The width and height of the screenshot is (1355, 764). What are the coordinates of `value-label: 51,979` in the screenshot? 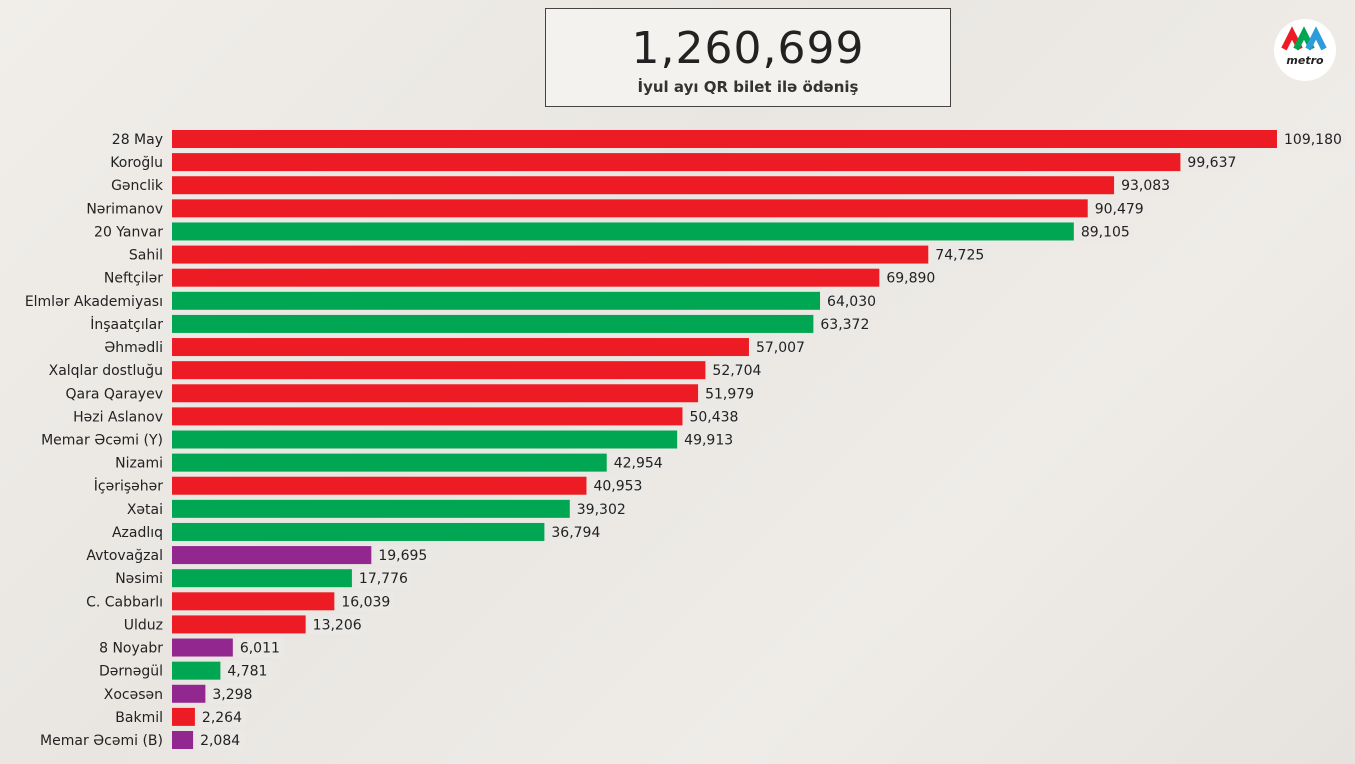 It's located at (729, 394).